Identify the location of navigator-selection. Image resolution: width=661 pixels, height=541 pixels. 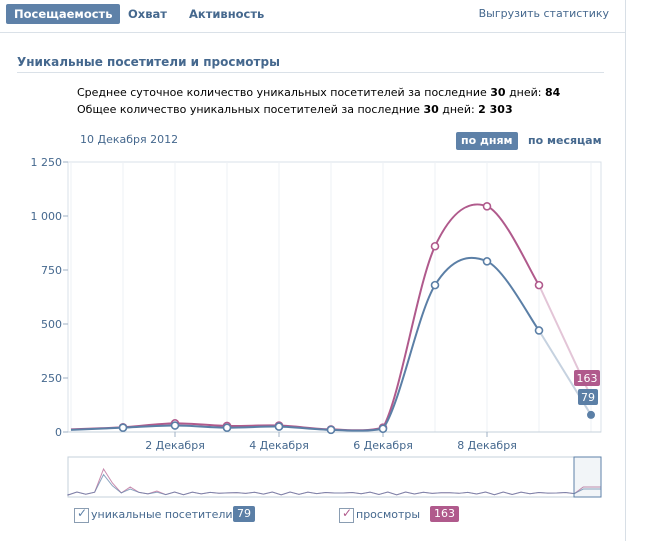
(587, 477).